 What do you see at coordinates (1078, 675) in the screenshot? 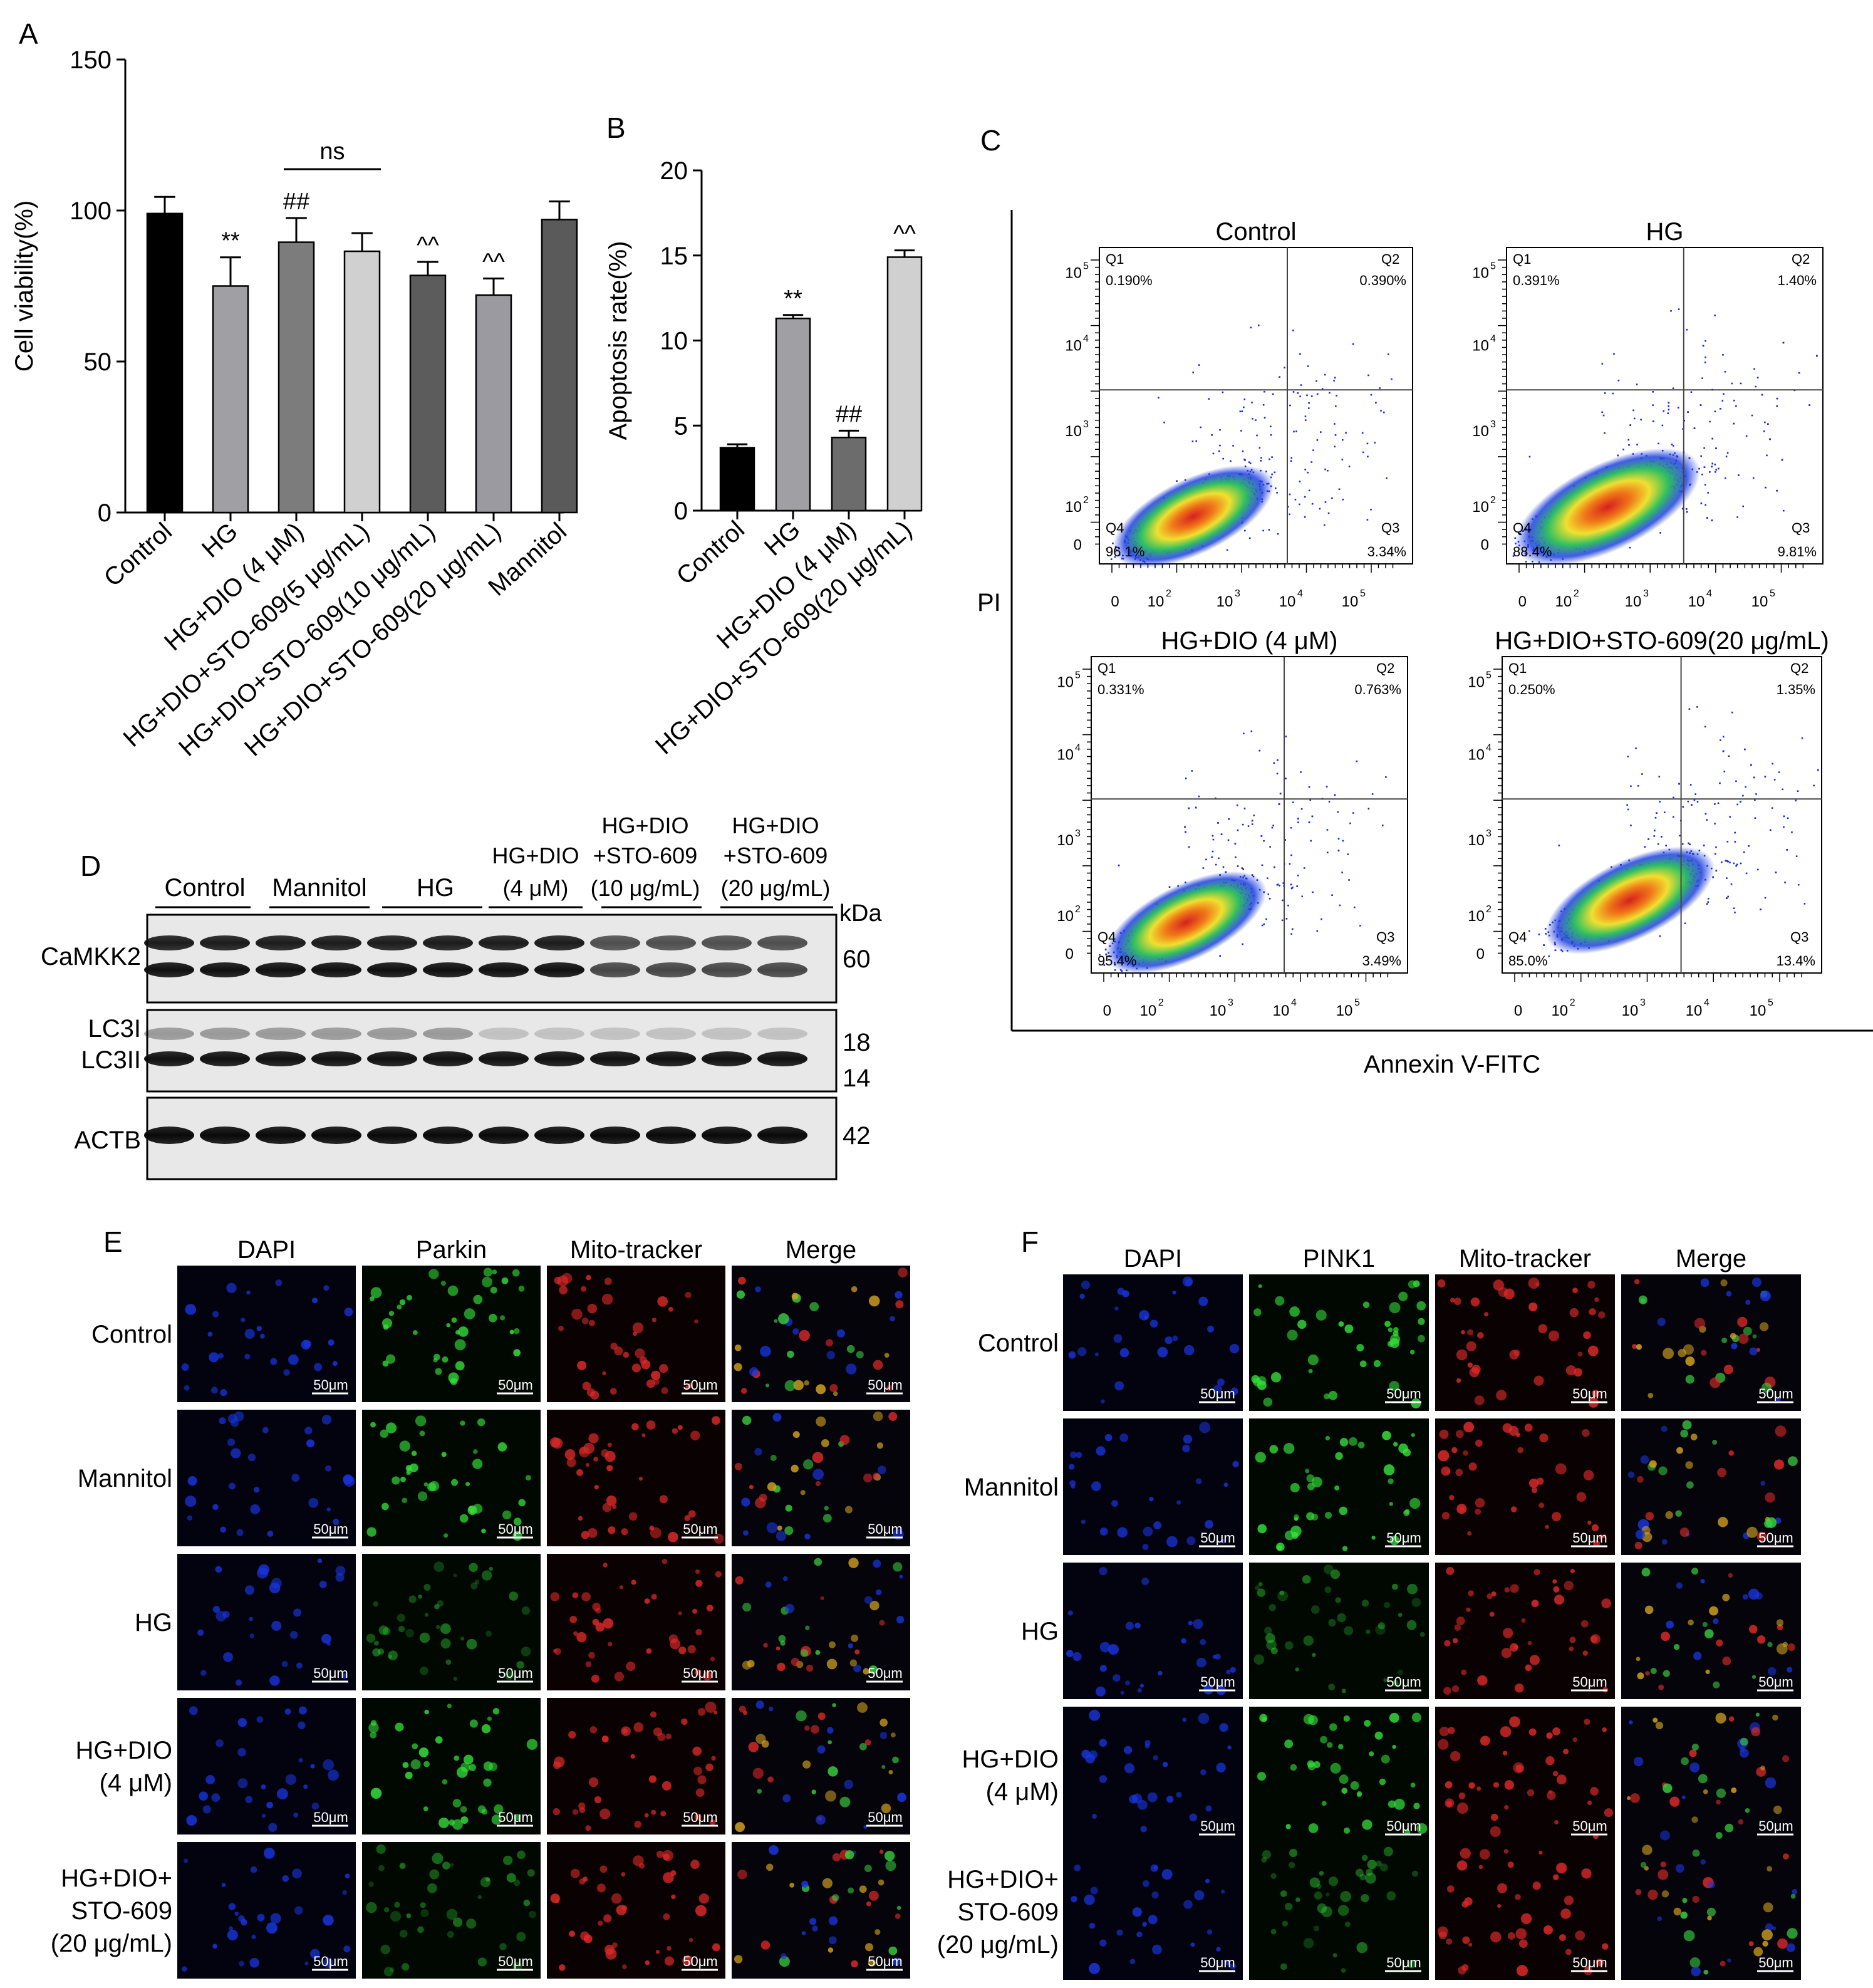
I see `y-tick-exponent: 5` at bounding box center [1078, 675].